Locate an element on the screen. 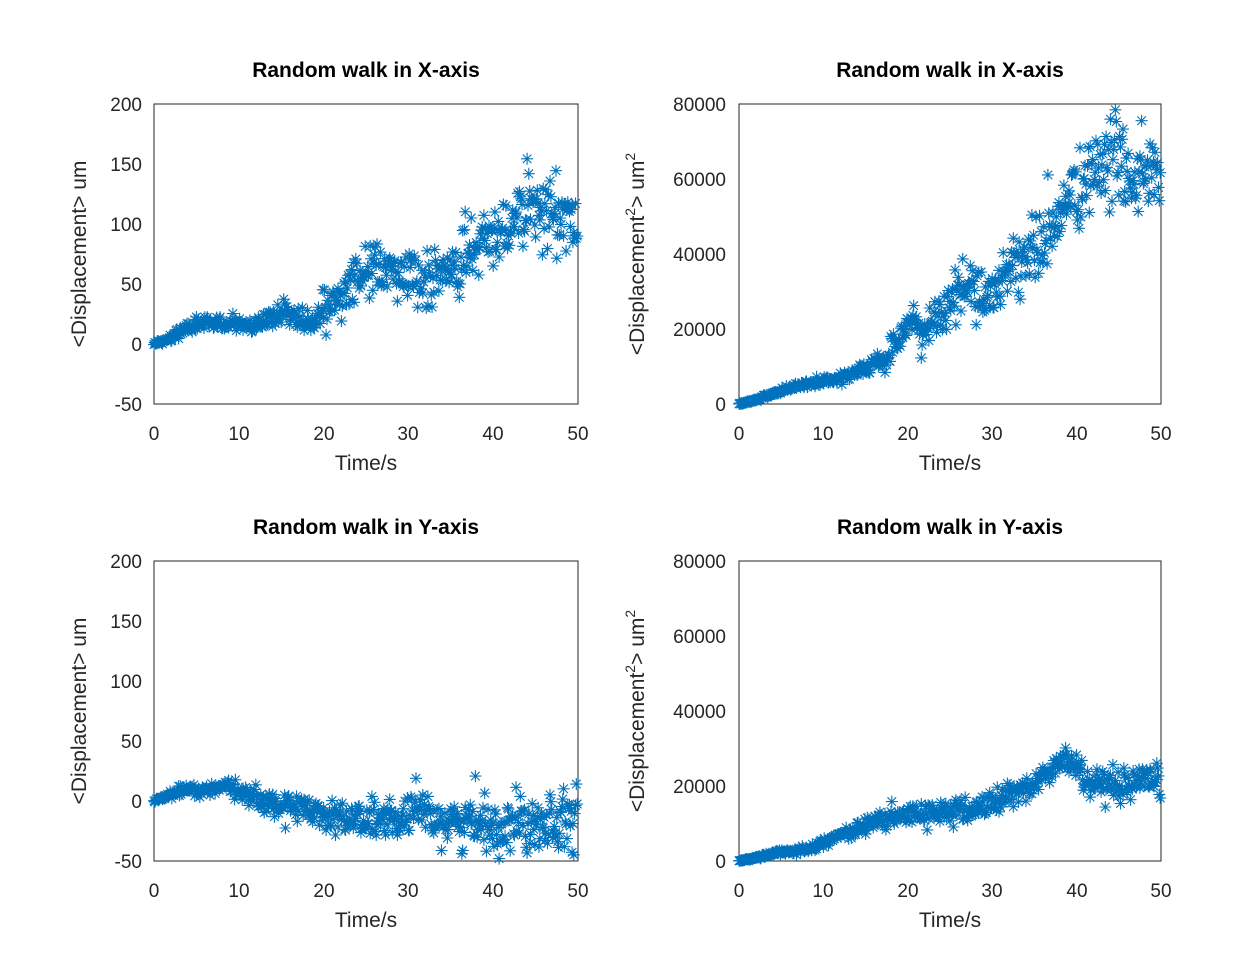  subplot-title: Random walk in Y-axis is located at coordinates (366, 527).